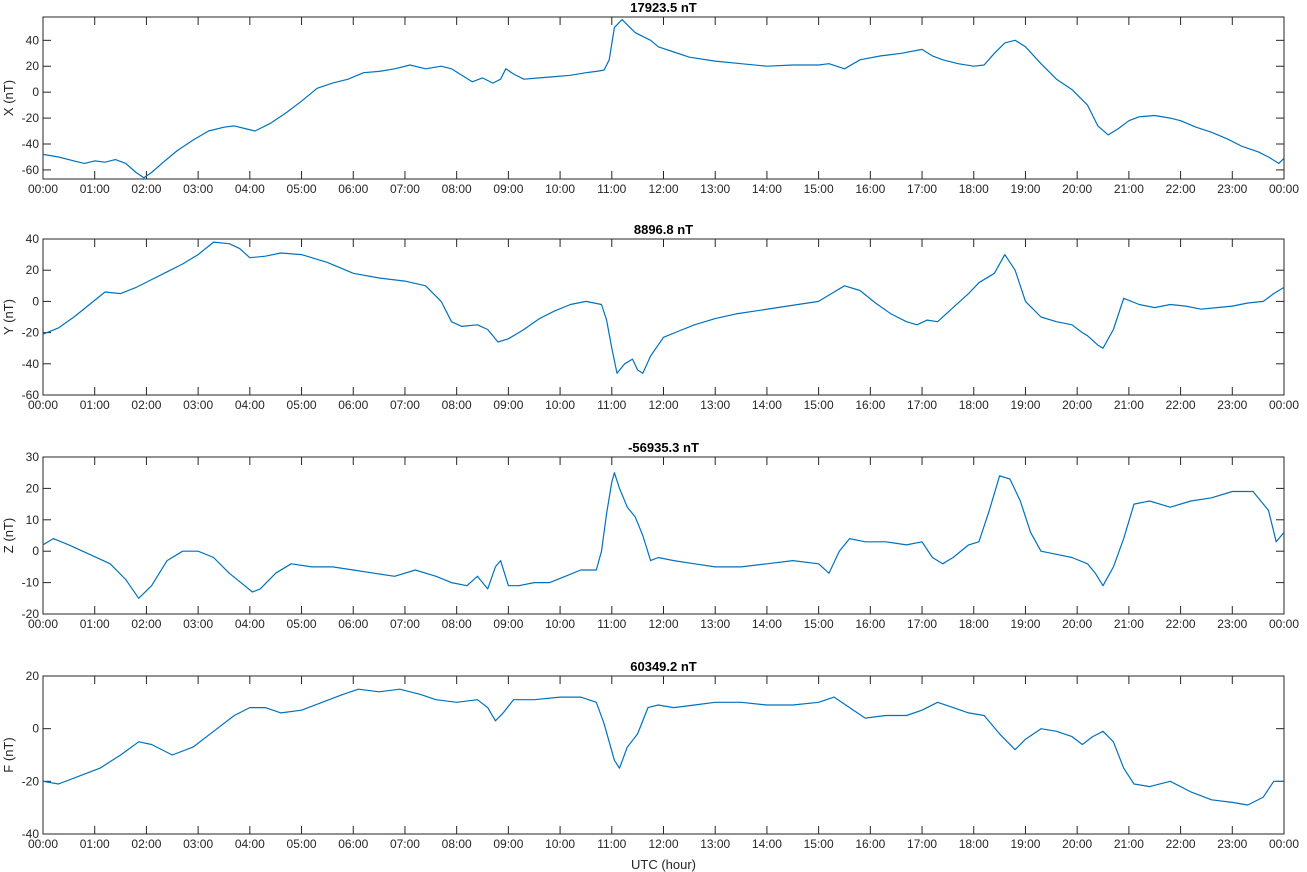 The height and width of the screenshot is (872, 1307). Describe the element at coordinates (8, 98) in the screenshot. I see `y-axis-label: X (nT)` at that location.